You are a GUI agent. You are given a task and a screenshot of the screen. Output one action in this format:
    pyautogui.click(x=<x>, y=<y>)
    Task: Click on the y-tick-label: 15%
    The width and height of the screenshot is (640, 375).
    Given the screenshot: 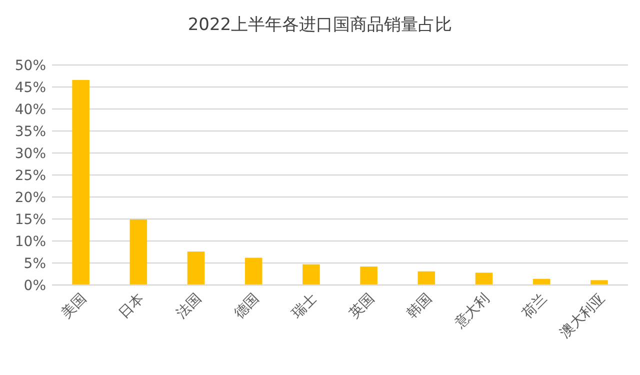 What is the action you would take?
    pyautogui.click(x=30, y=220)
    